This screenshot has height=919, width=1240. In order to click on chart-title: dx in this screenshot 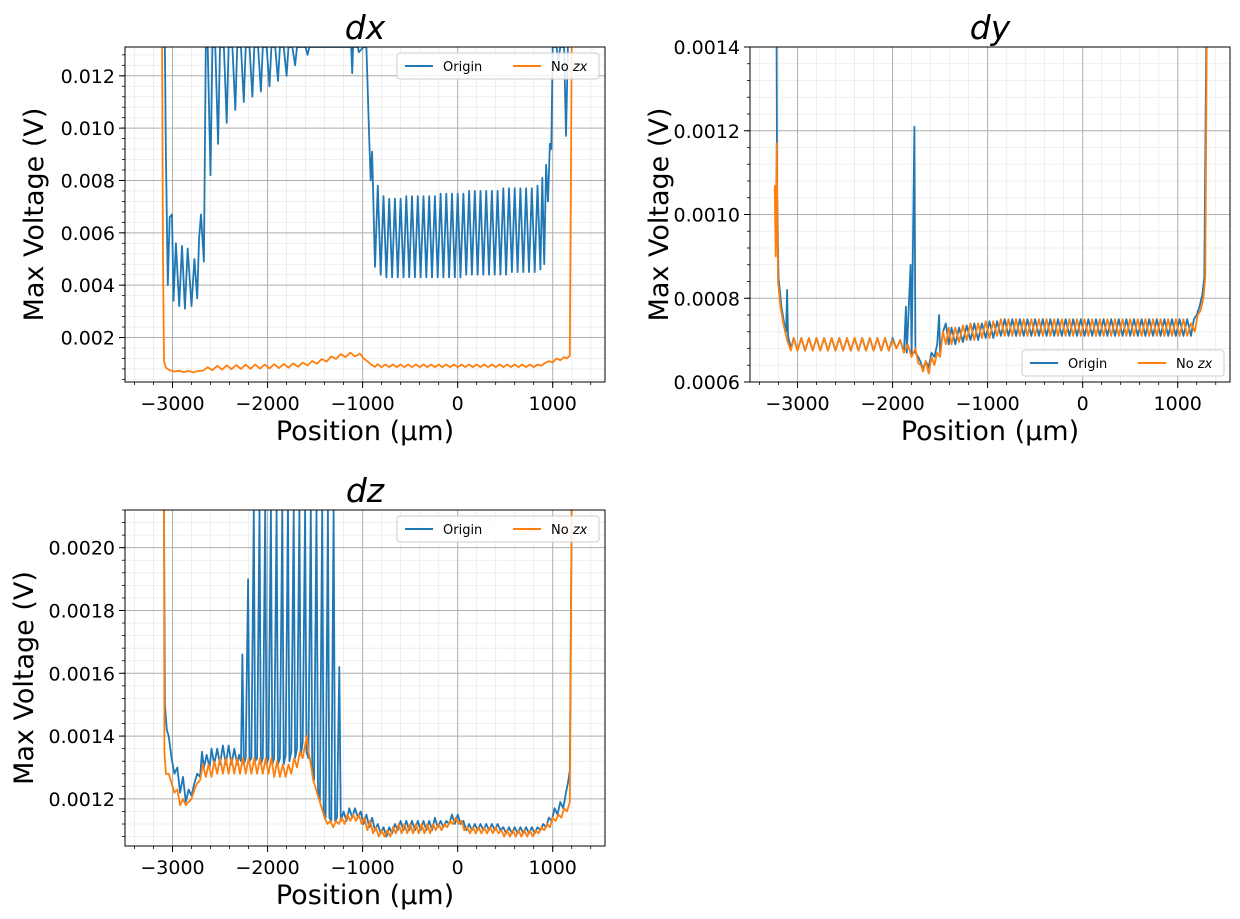, I will do `click(365, 27)`.